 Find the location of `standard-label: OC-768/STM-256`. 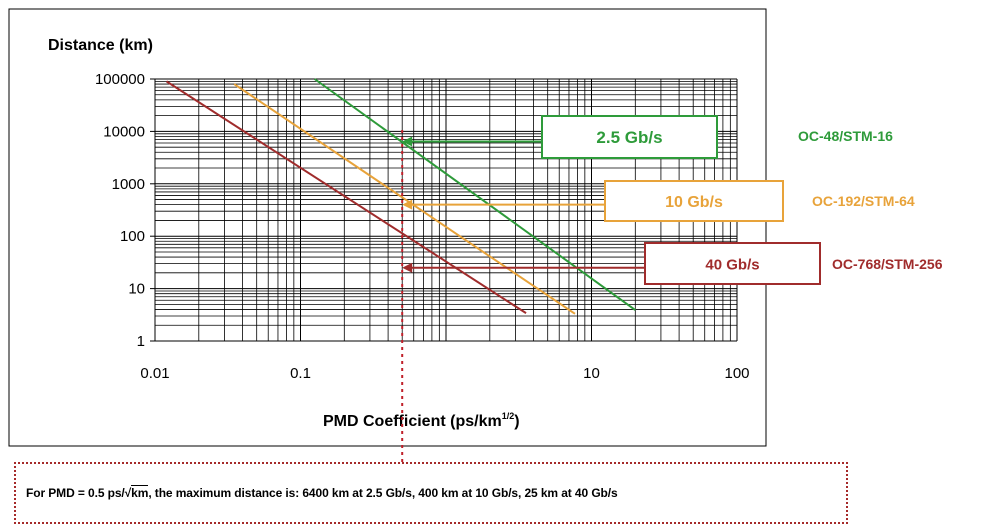

standard-label: OC-768/STM-256 is located at coordinates (887, 264).